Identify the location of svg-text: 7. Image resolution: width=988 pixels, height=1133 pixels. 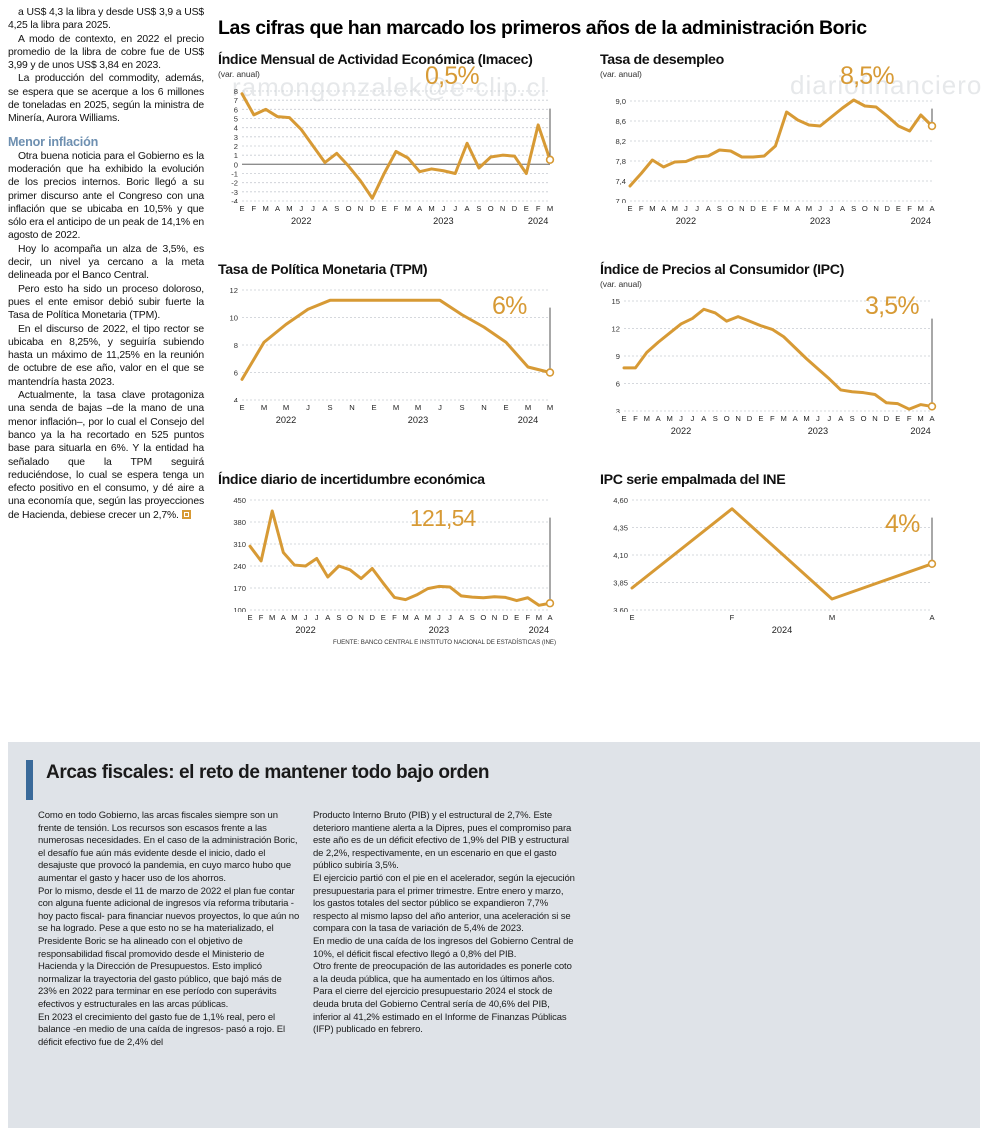
(236, 100).